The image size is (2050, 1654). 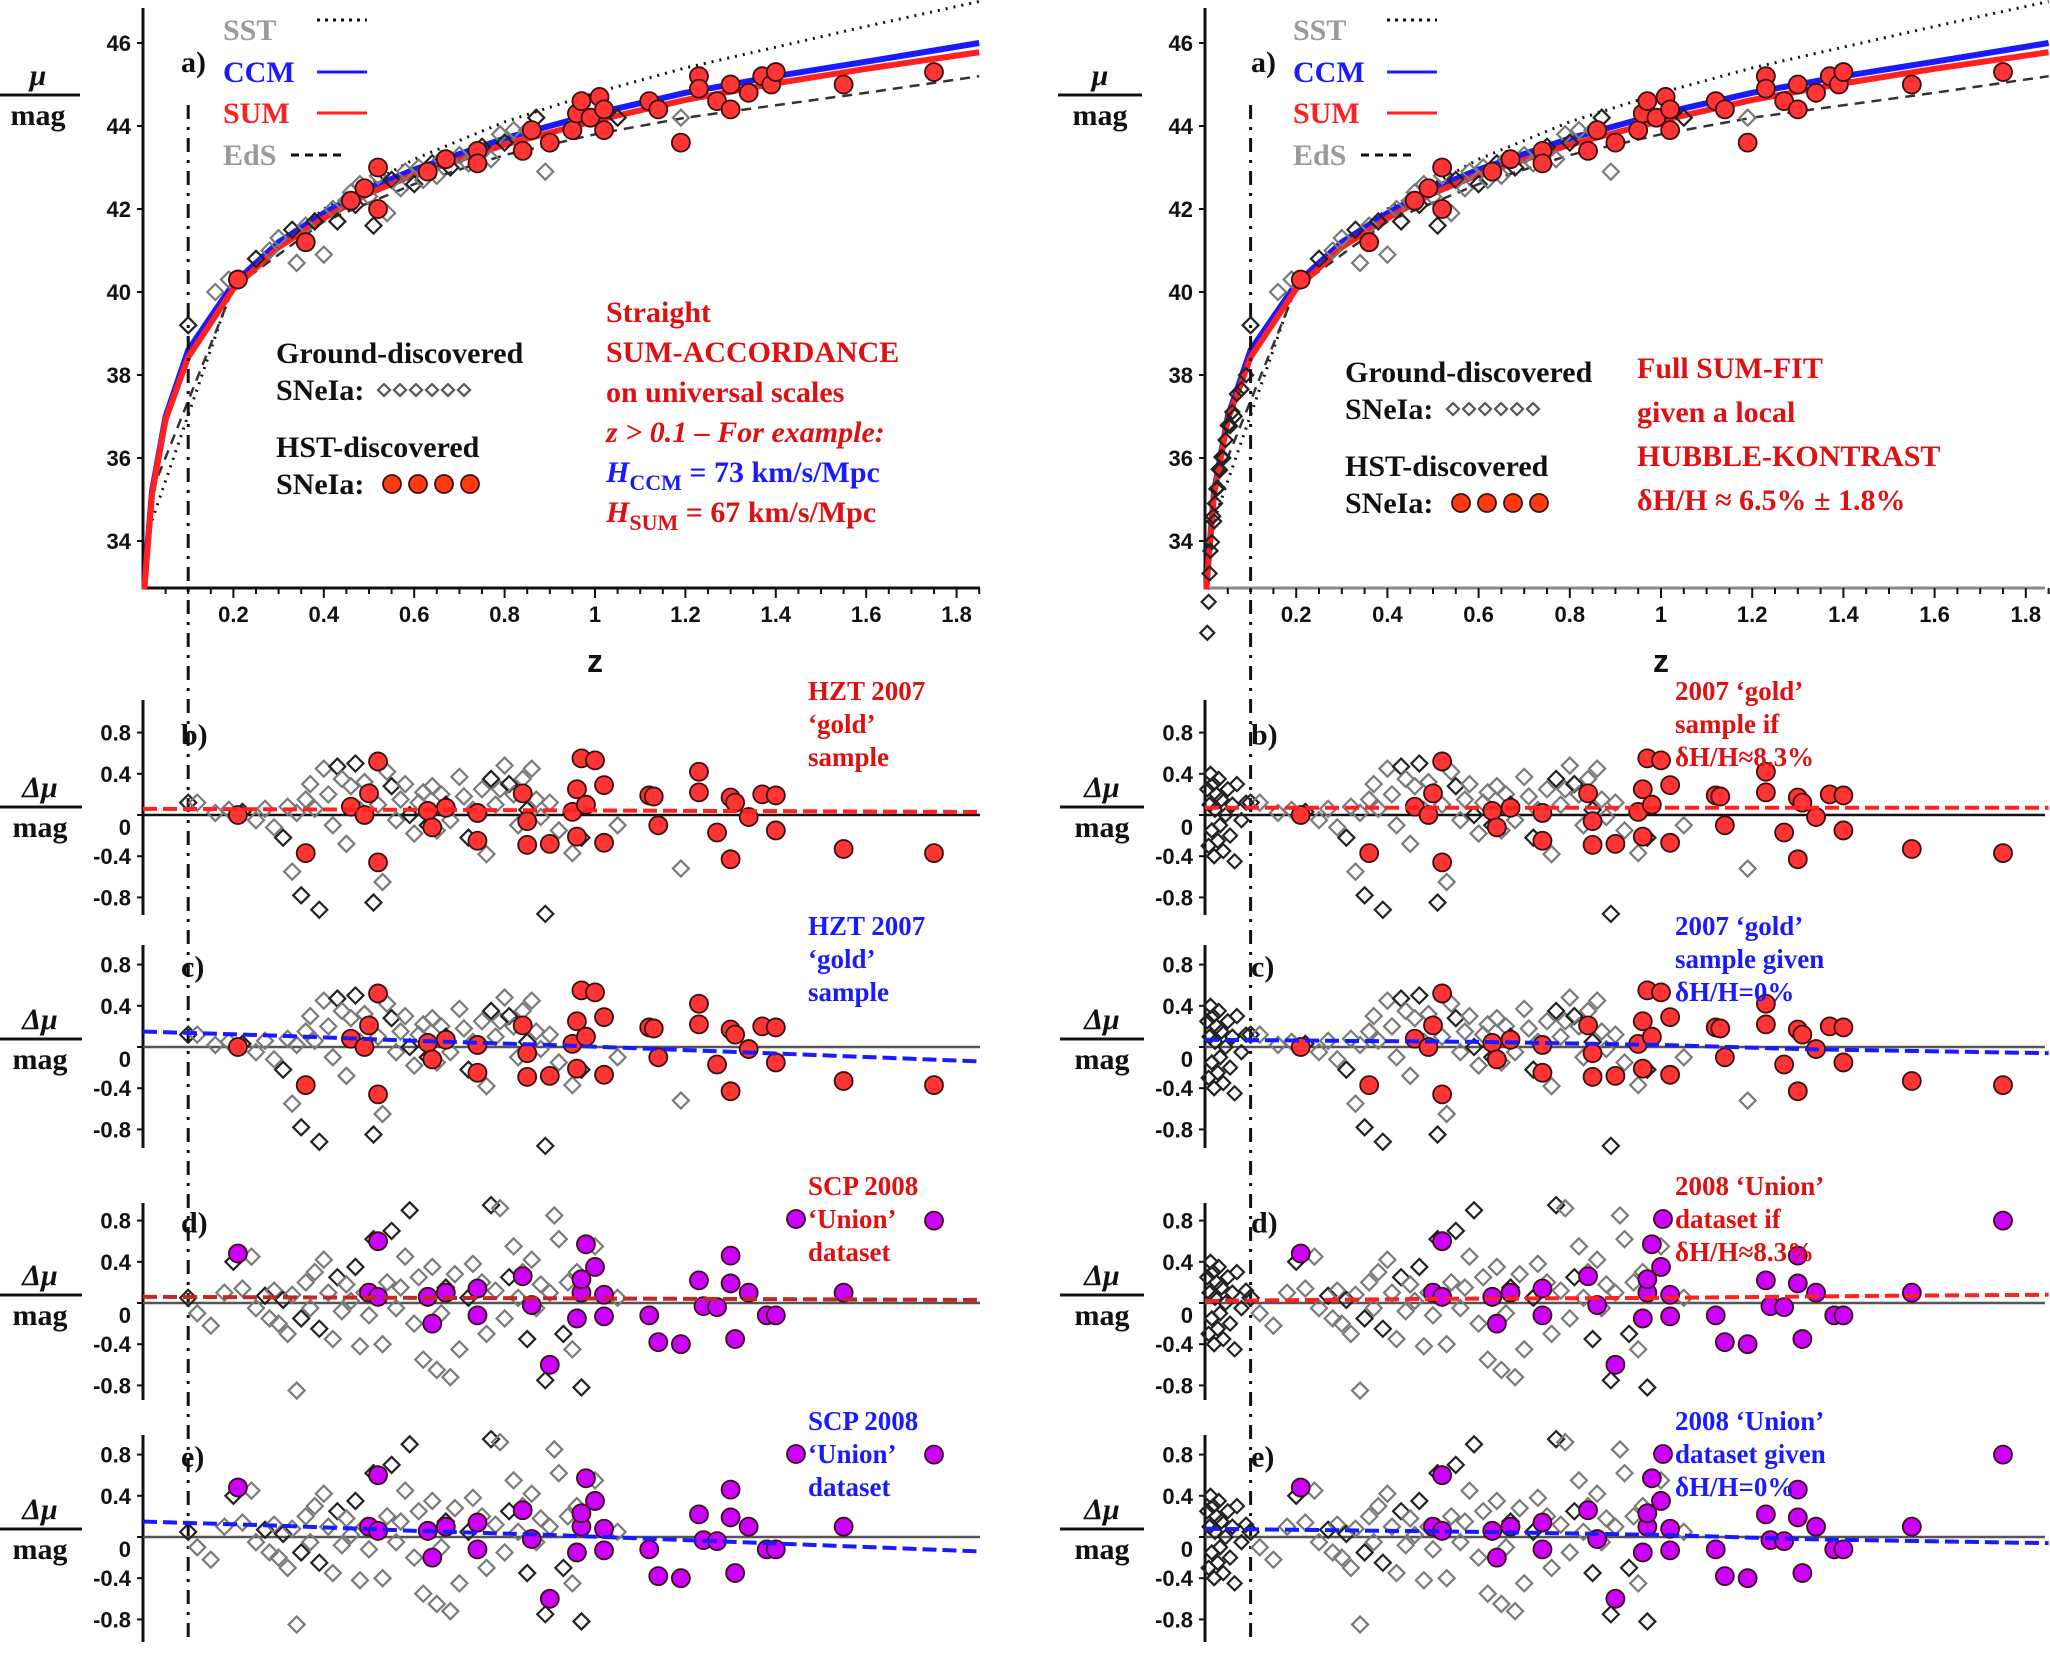 I want to click on hst-legend-marker, so click(x=1487, y=503).